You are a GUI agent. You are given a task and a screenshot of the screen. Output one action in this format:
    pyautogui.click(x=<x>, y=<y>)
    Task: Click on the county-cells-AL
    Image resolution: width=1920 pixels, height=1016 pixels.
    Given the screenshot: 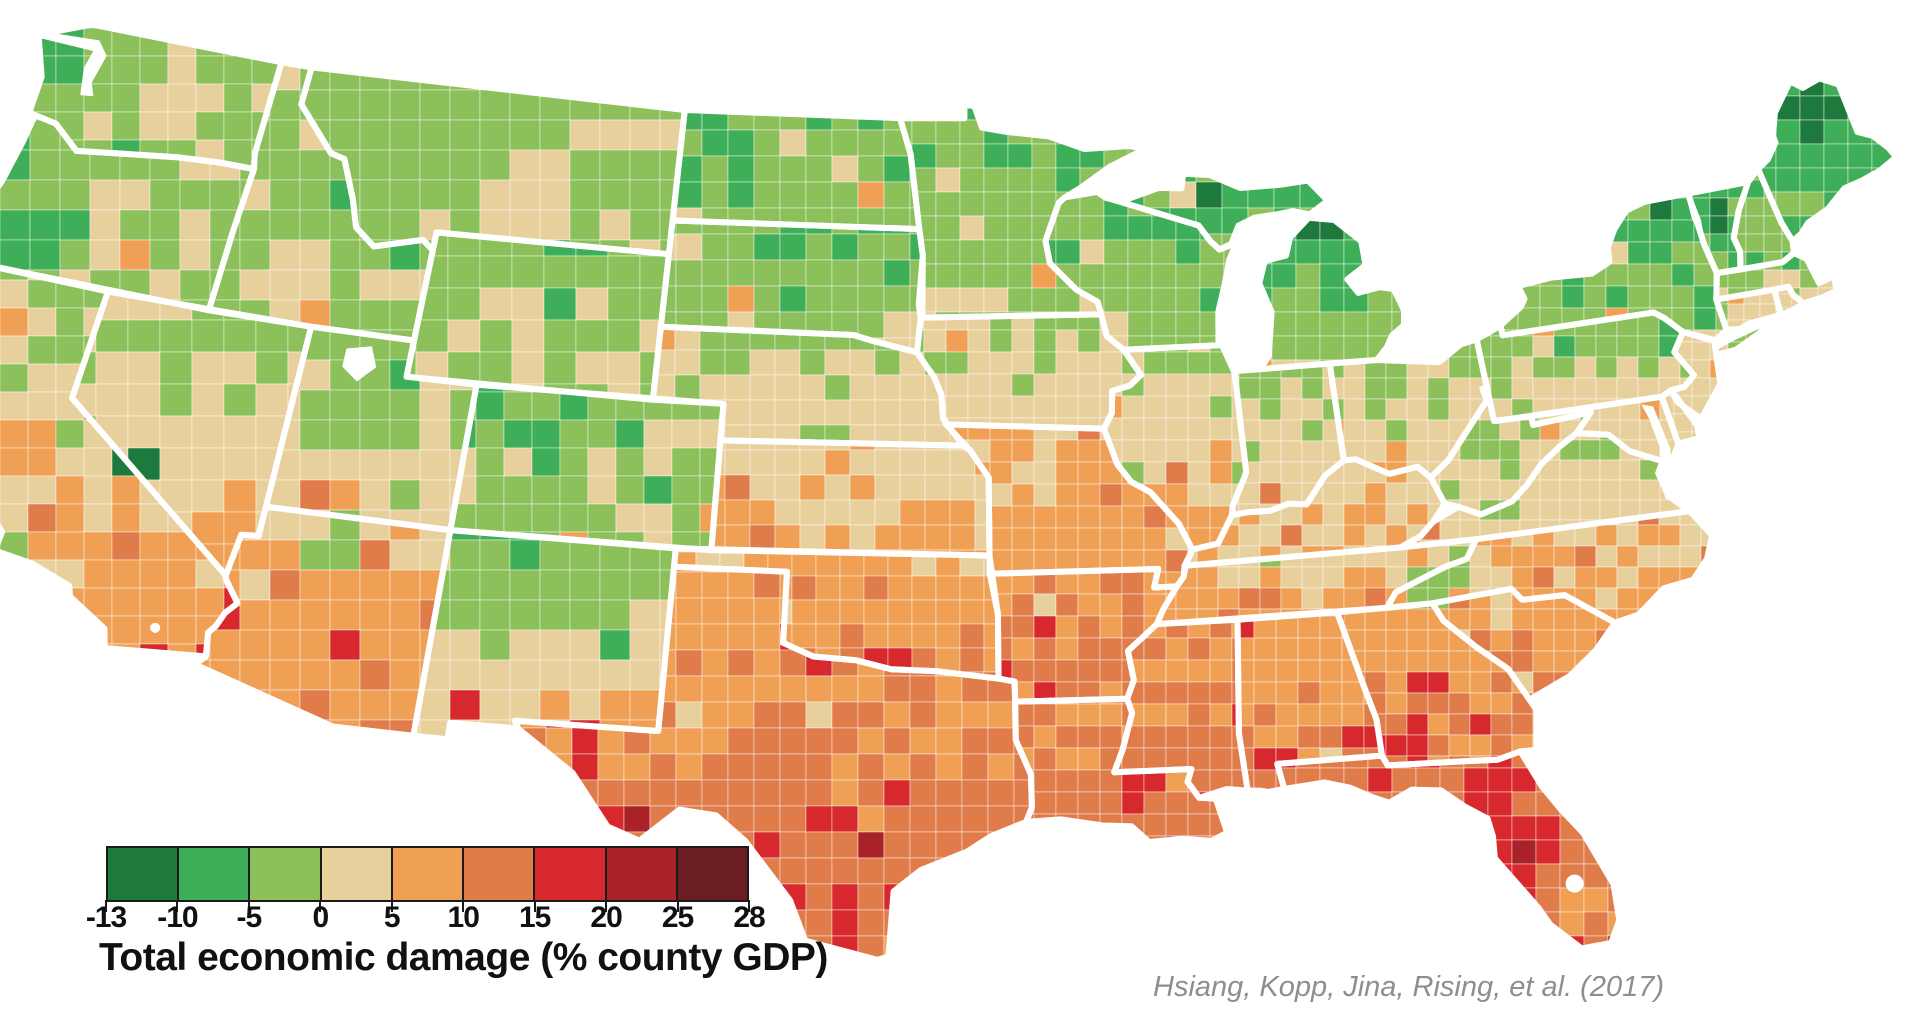 What is the action you would take?
    pyautogui.click(x=1309, y=702)
    